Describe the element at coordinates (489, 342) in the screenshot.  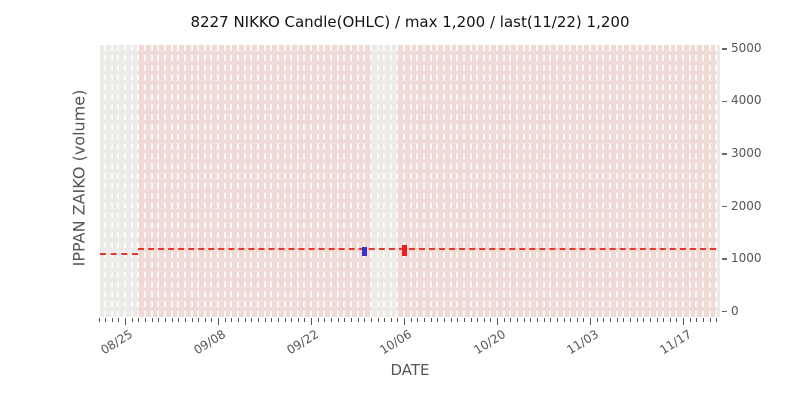
I see `x-tick-label: 10/20` at that location.